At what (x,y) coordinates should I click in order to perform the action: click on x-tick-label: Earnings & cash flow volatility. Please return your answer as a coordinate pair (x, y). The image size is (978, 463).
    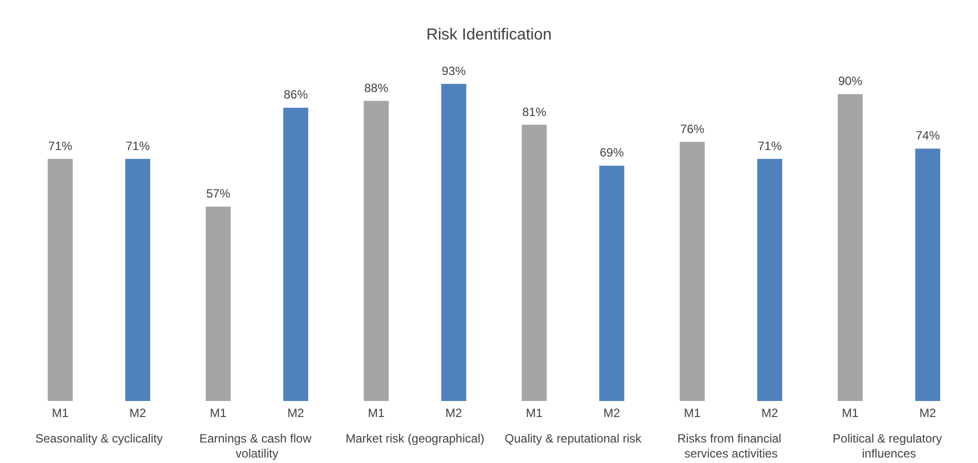
    Looking at the image, I should click on (257, 446).